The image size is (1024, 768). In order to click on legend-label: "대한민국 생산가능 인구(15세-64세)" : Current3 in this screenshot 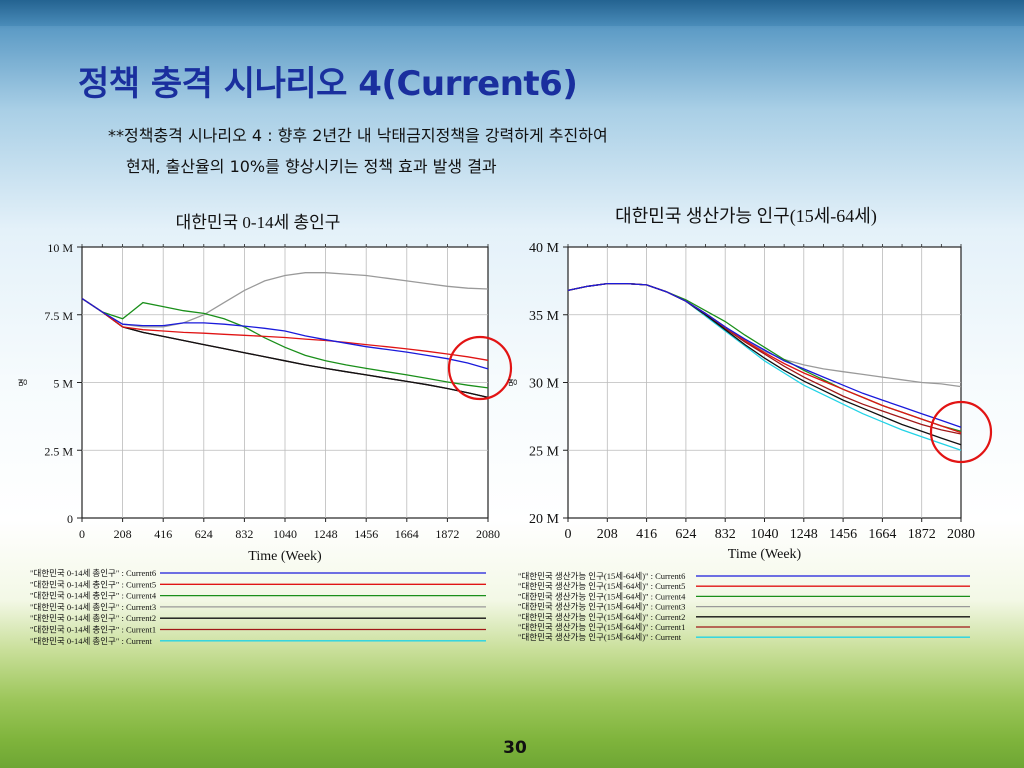, I will do `click(601, 607)`.